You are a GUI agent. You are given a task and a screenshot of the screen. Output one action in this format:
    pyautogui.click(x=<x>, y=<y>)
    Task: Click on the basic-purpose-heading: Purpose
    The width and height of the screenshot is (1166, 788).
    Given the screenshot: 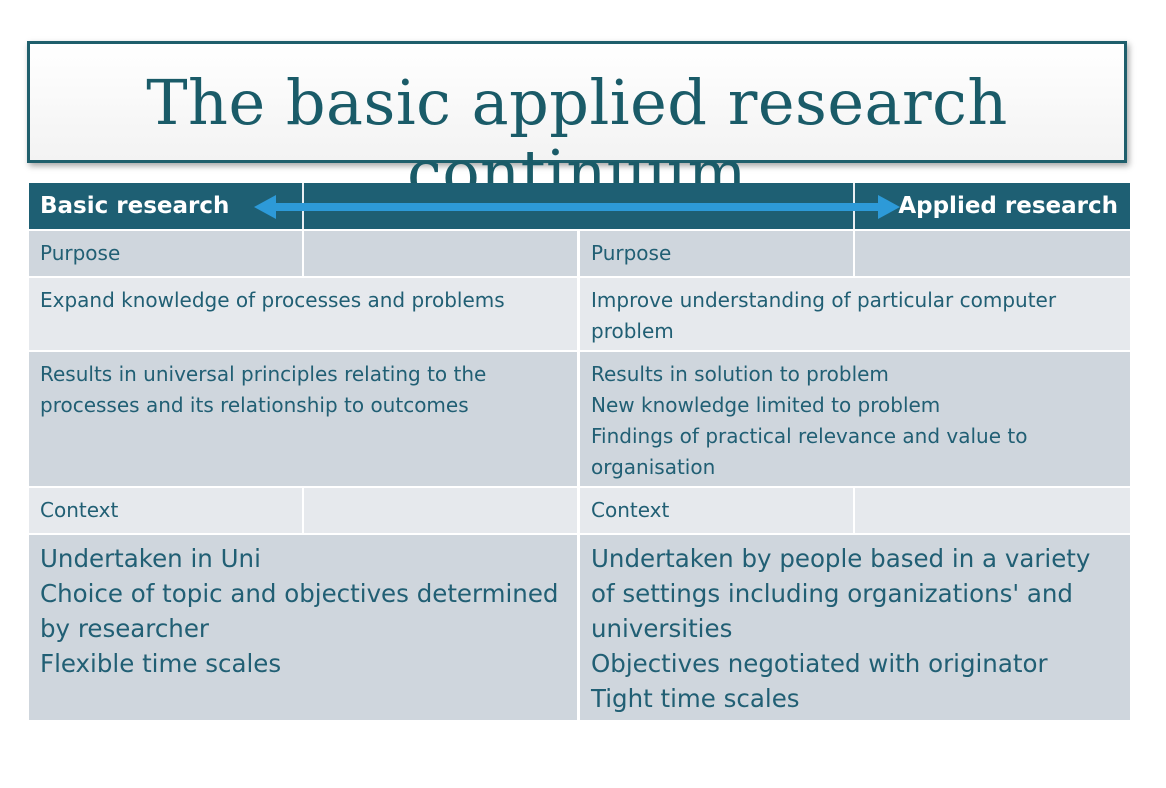 What is the action you would take?
    pyautogui.click(x=165, y=253)
    